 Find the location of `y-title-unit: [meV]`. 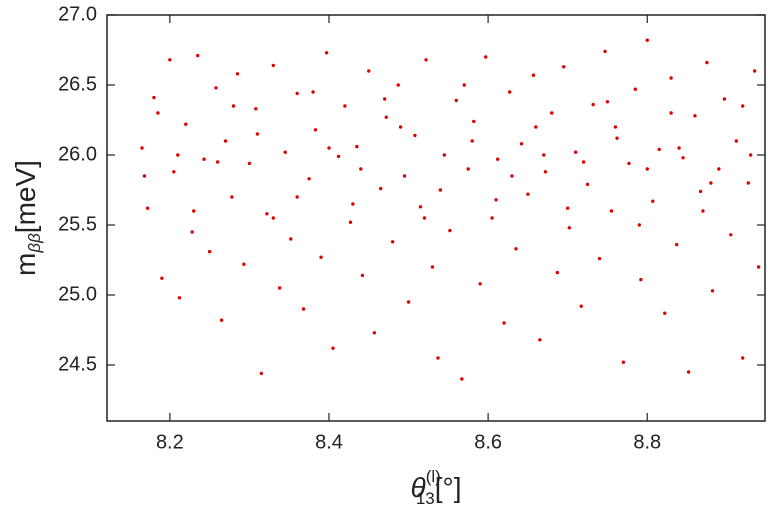

y-title-unit: [meV] is located at coordinates (25, 196).